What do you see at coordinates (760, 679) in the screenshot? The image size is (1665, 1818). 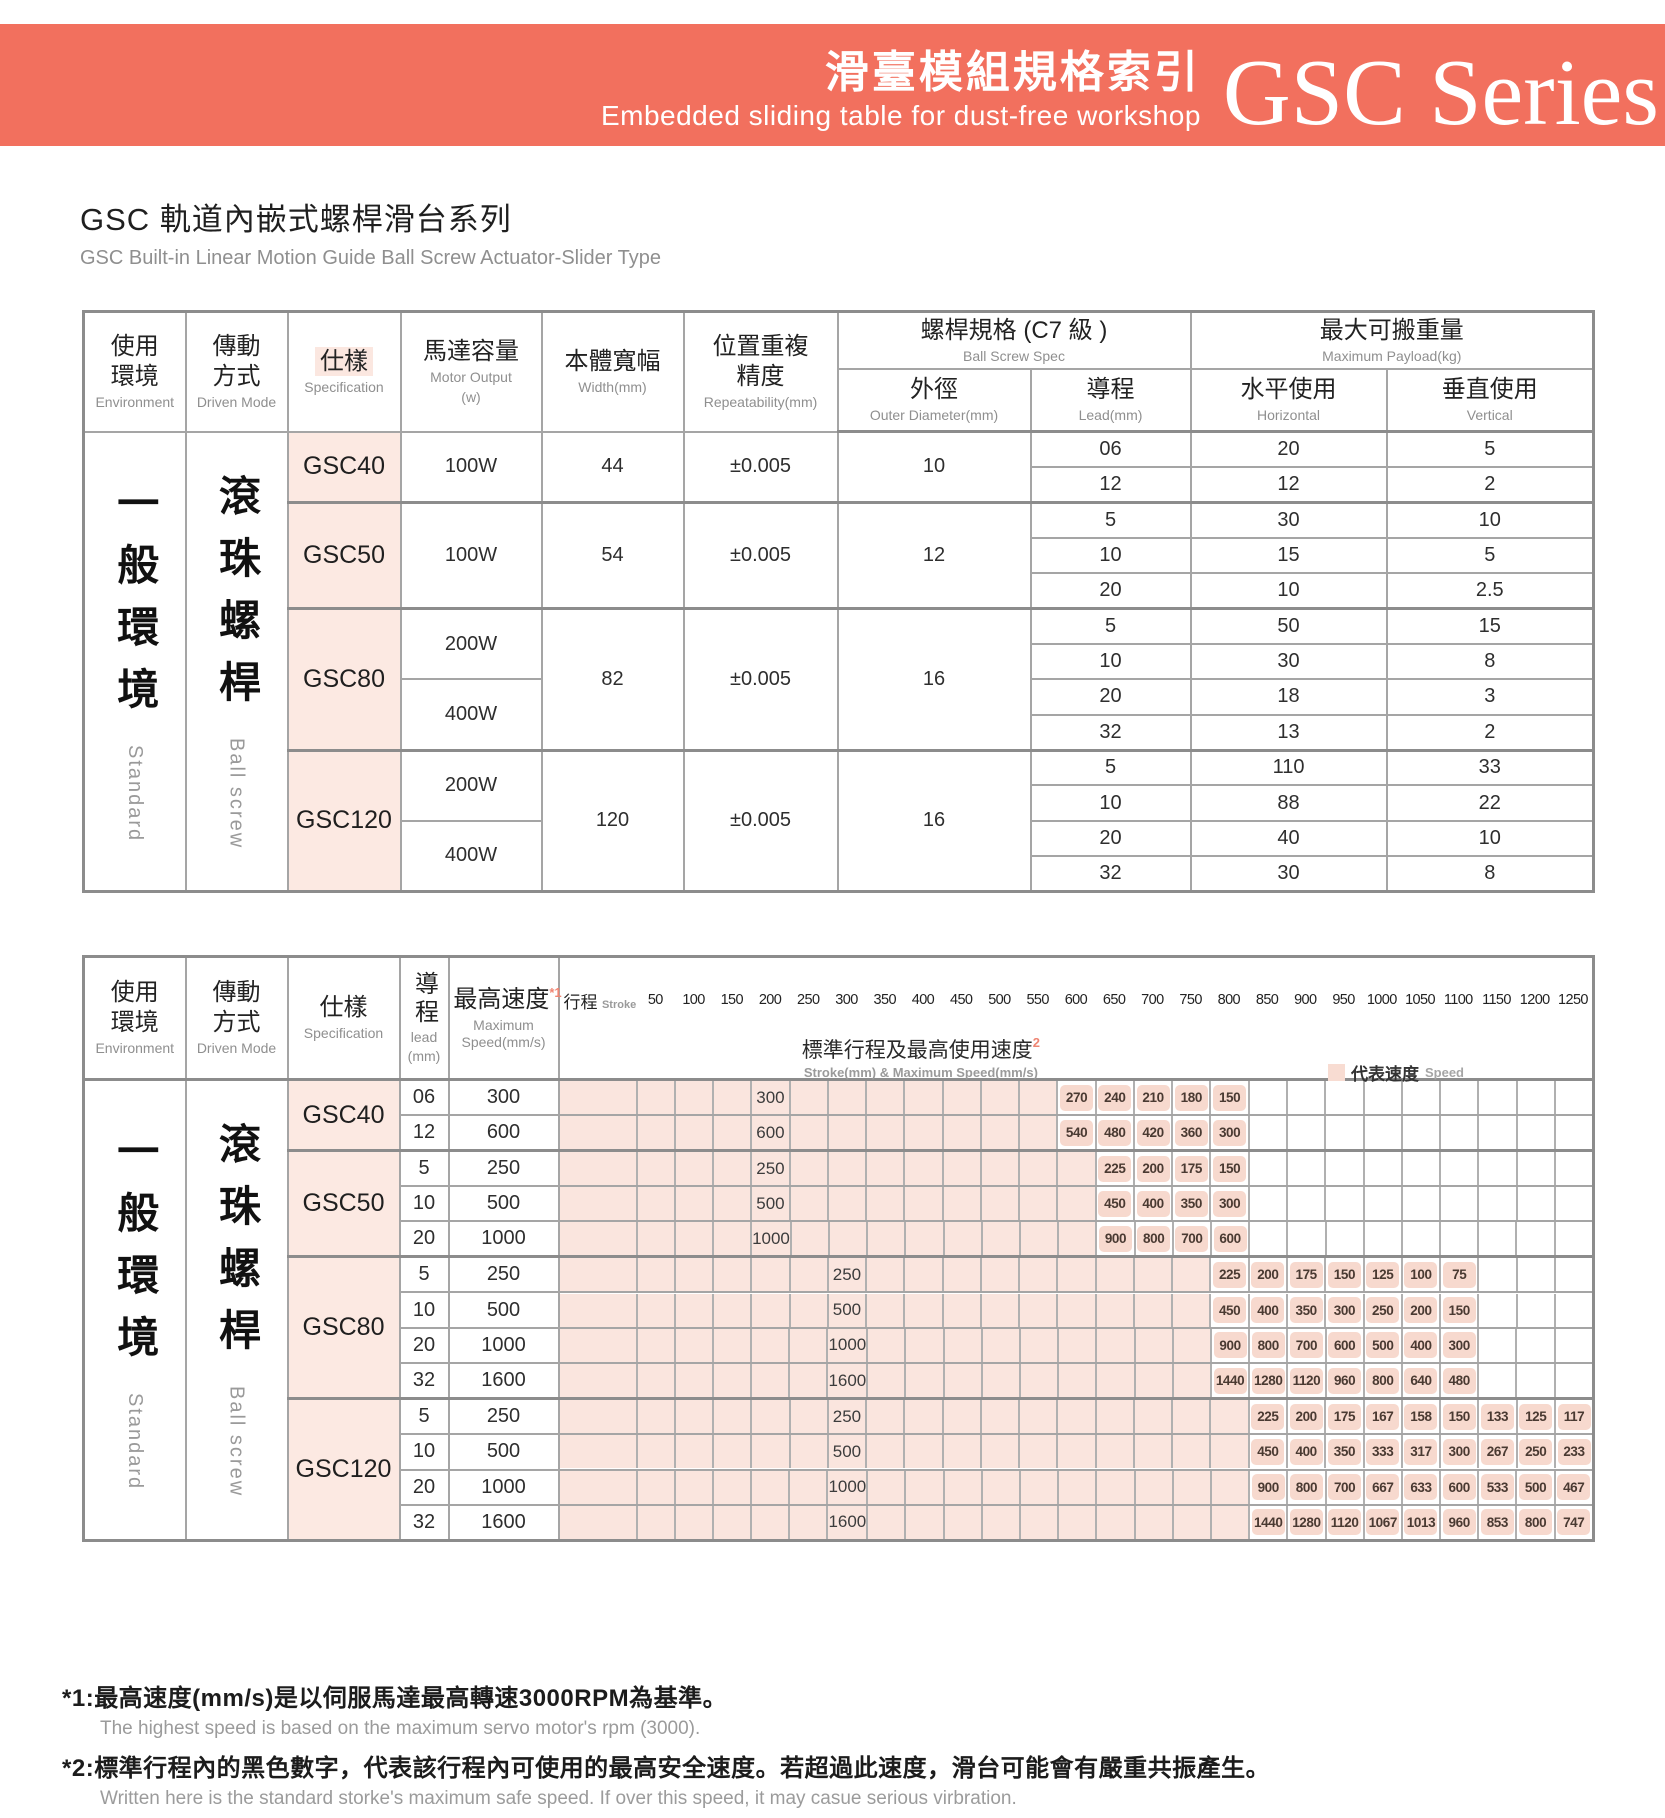 I see `repeatability-cell: ±0.005` at bounding box center [760, 679].